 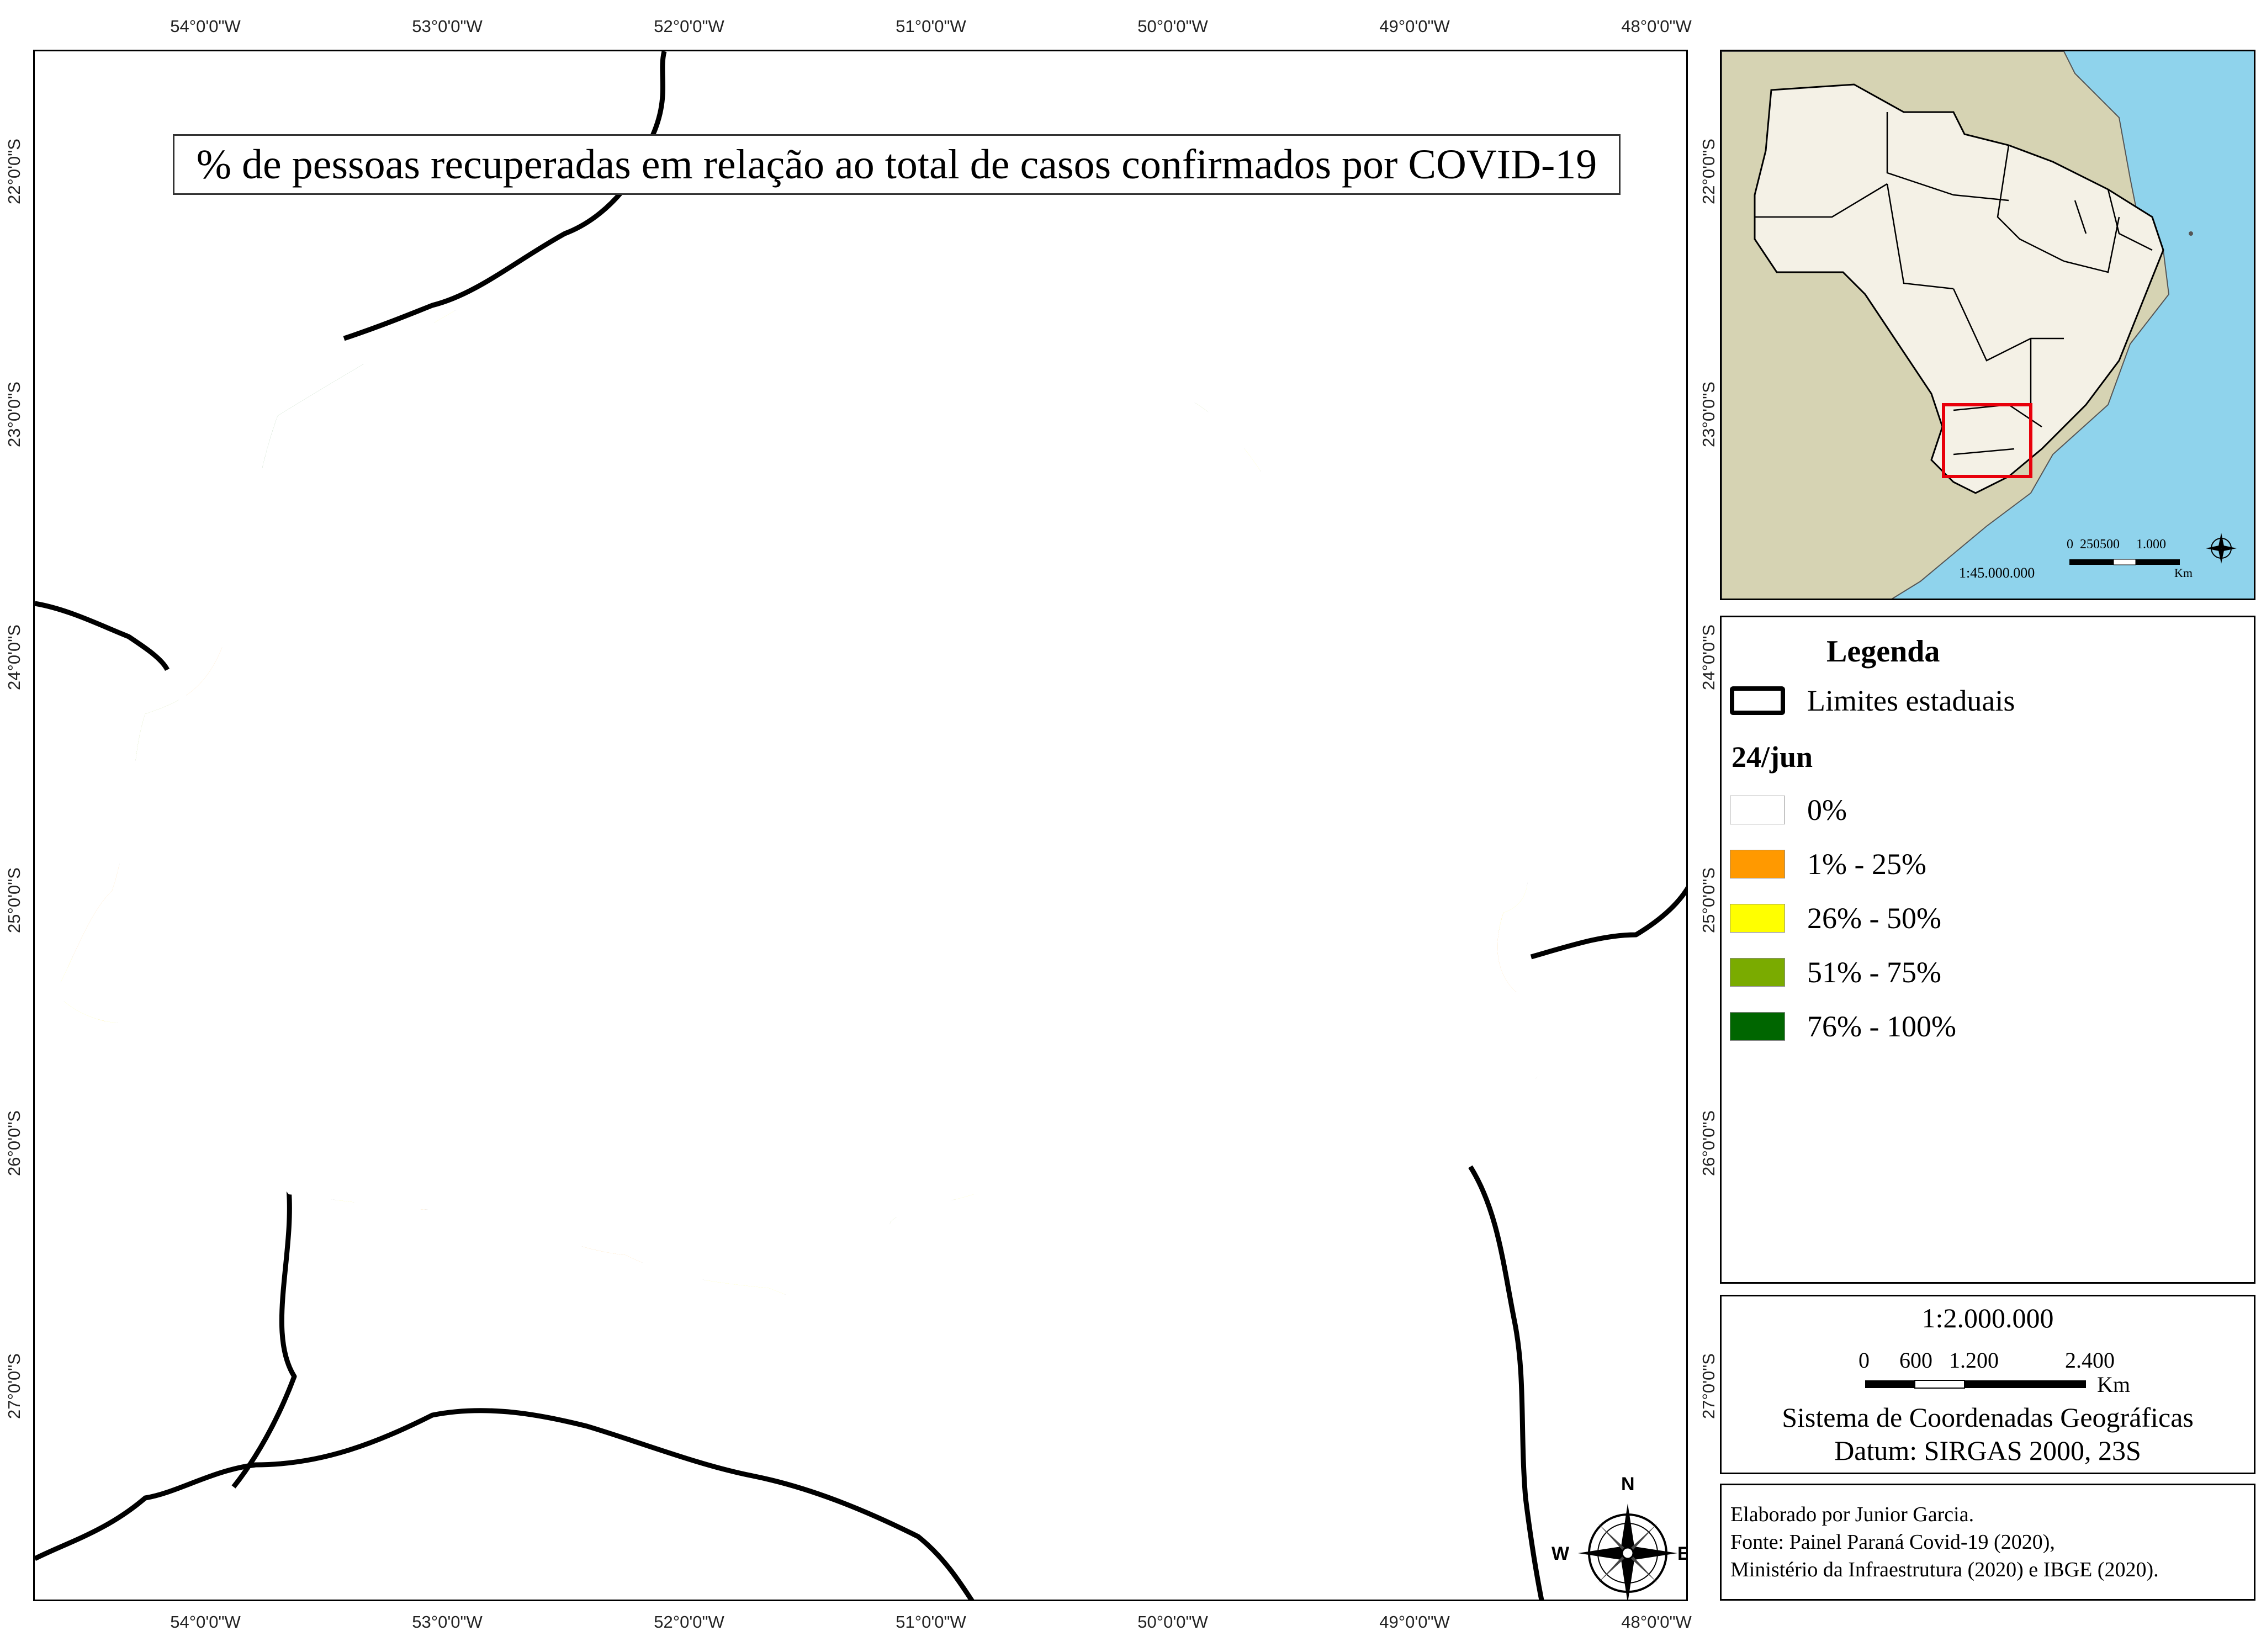 I want to click on compass-n: N, so click(x=1628, y=1484).